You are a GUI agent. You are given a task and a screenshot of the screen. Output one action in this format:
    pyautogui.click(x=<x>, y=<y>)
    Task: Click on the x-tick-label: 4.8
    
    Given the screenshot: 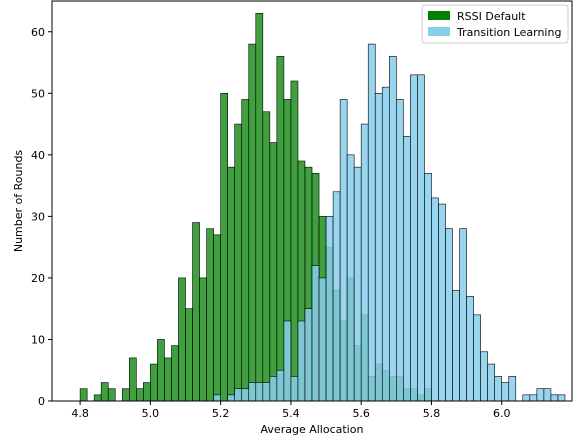 What is the action you would take?
    pyautogui.click(x=80, y=413)
    